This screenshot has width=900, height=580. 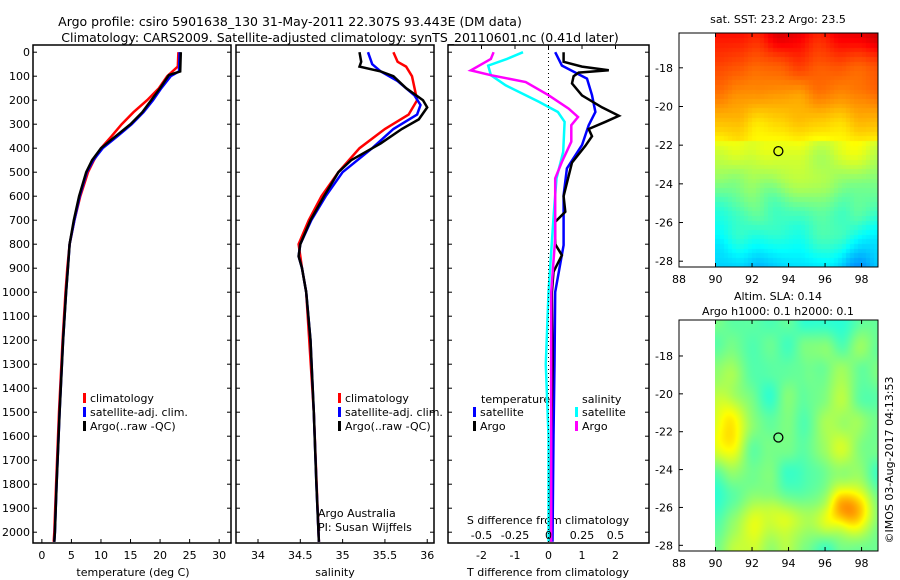 I want to click on depth-tick-label: 300, so click(x=19, y=124).